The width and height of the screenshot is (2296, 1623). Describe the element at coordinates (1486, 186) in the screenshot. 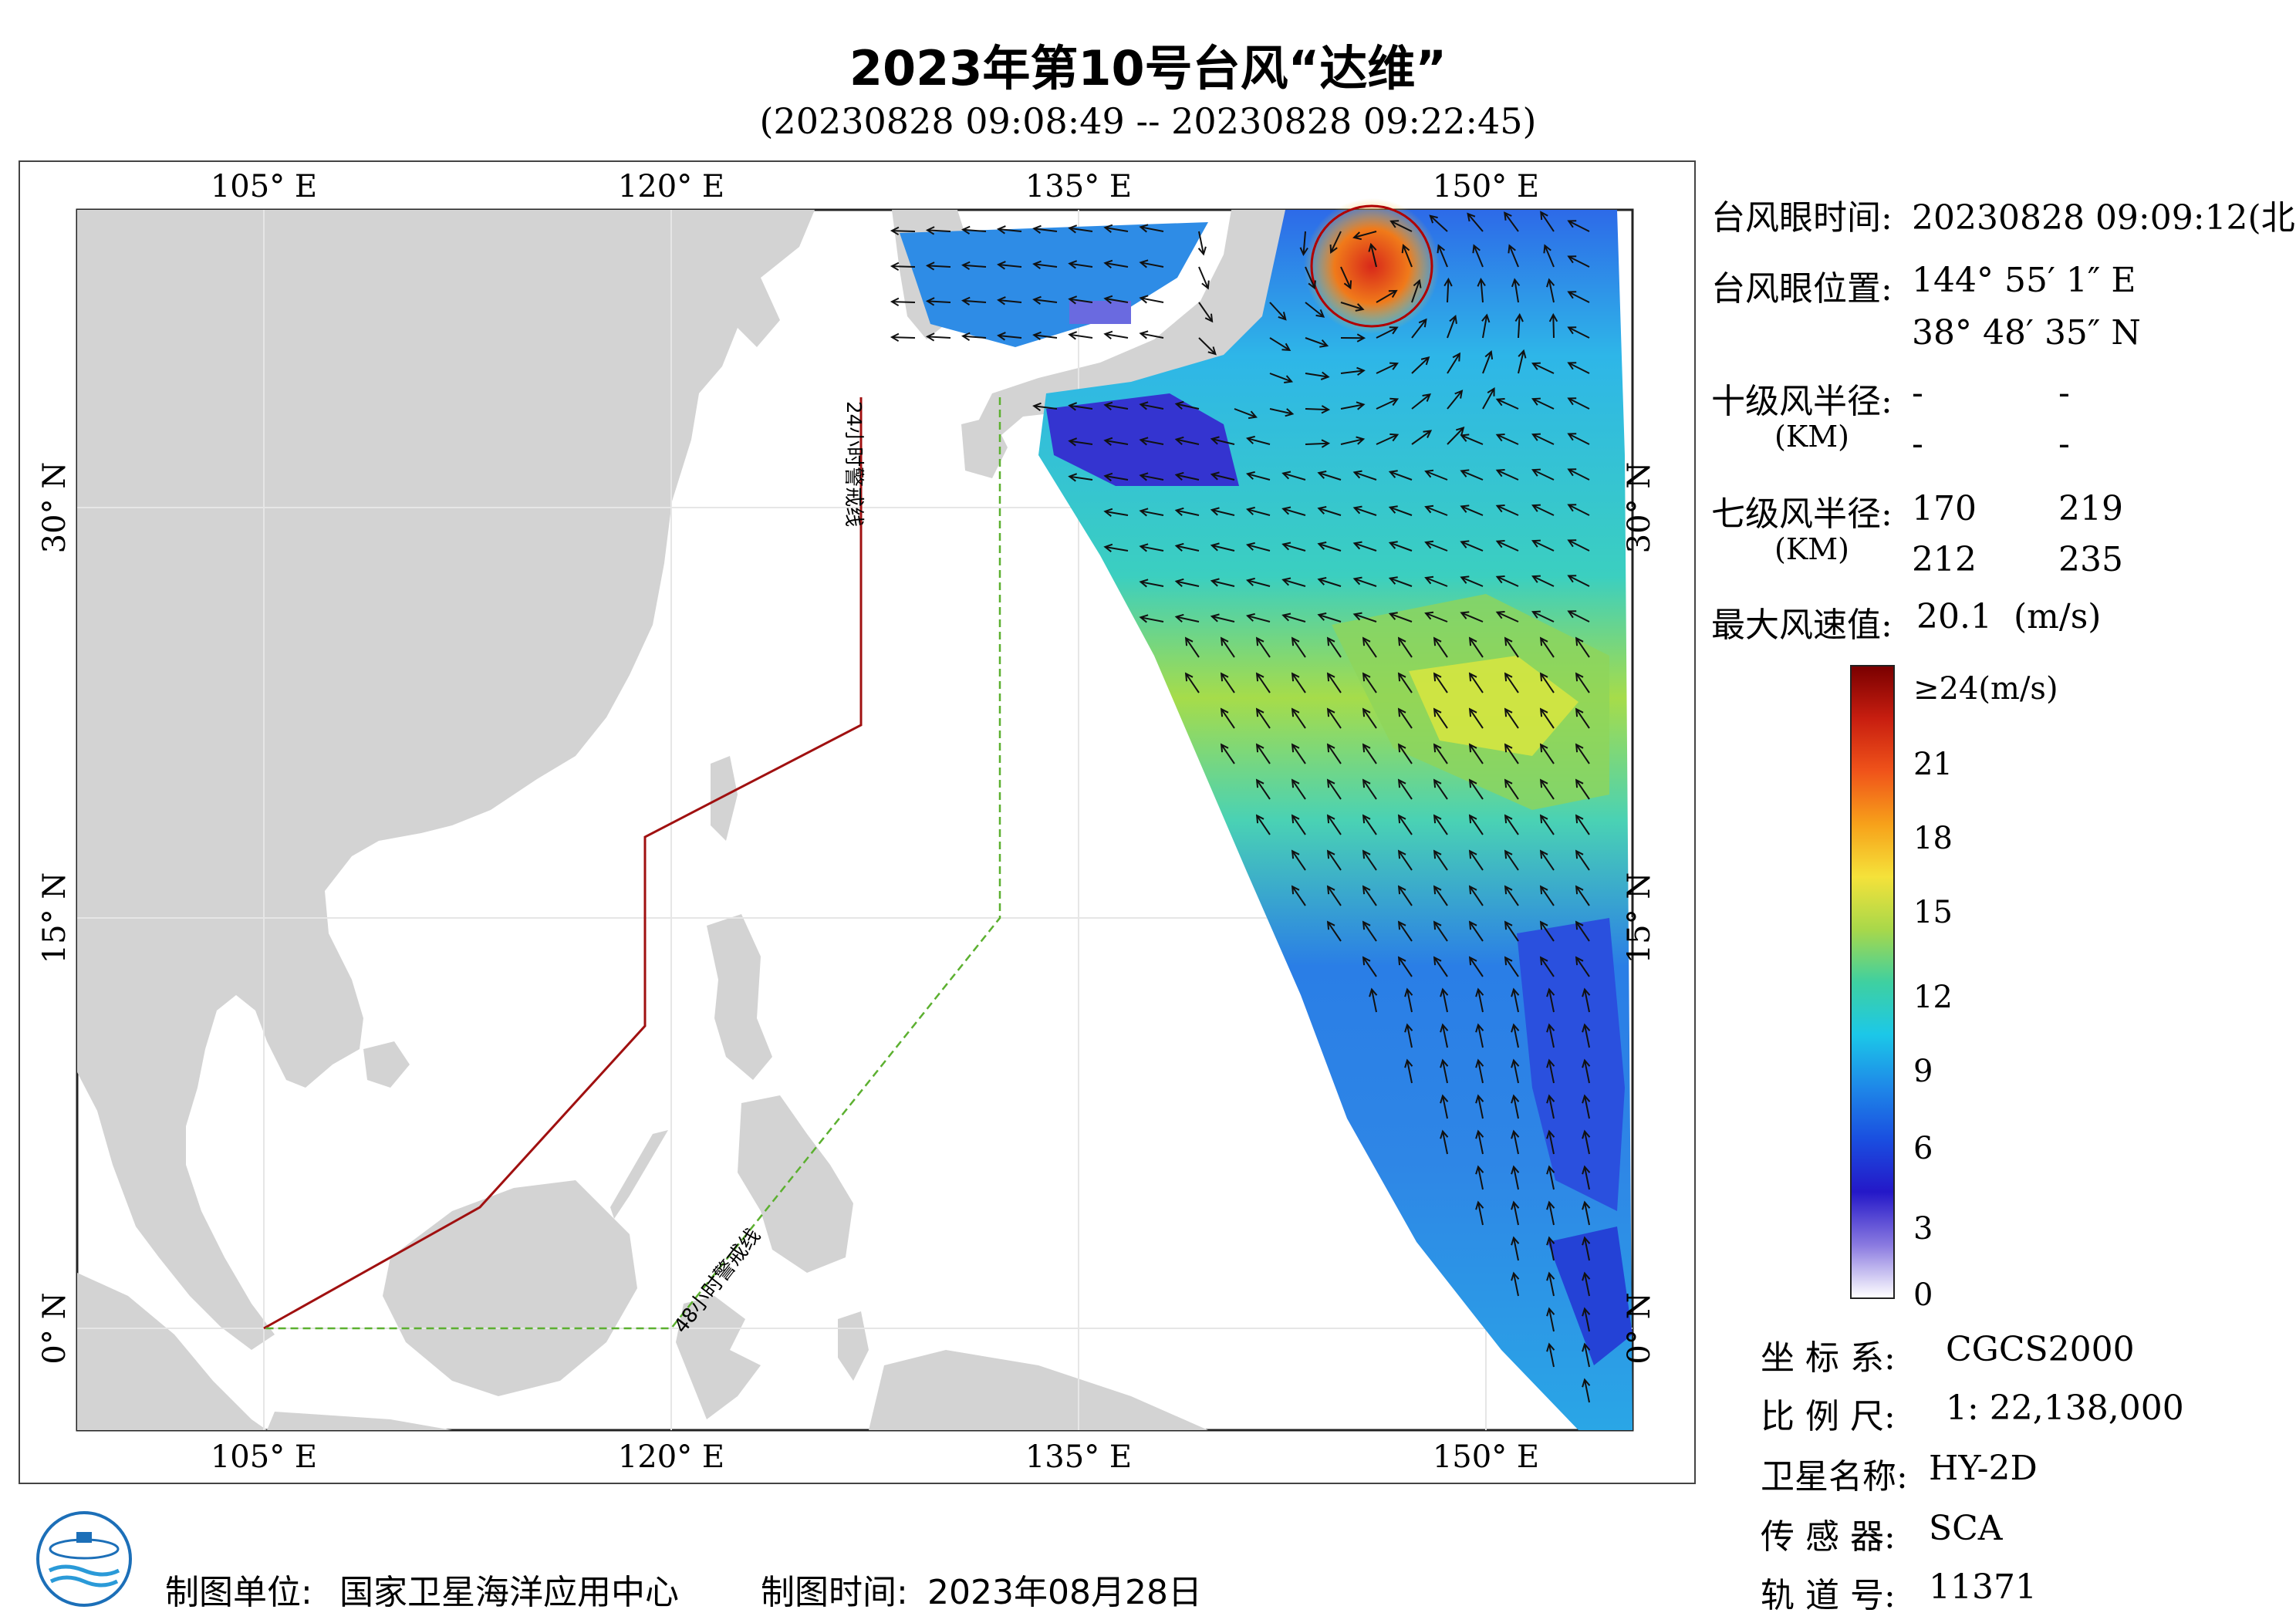

I see `lon-label-top-150: 150° E` at that location.